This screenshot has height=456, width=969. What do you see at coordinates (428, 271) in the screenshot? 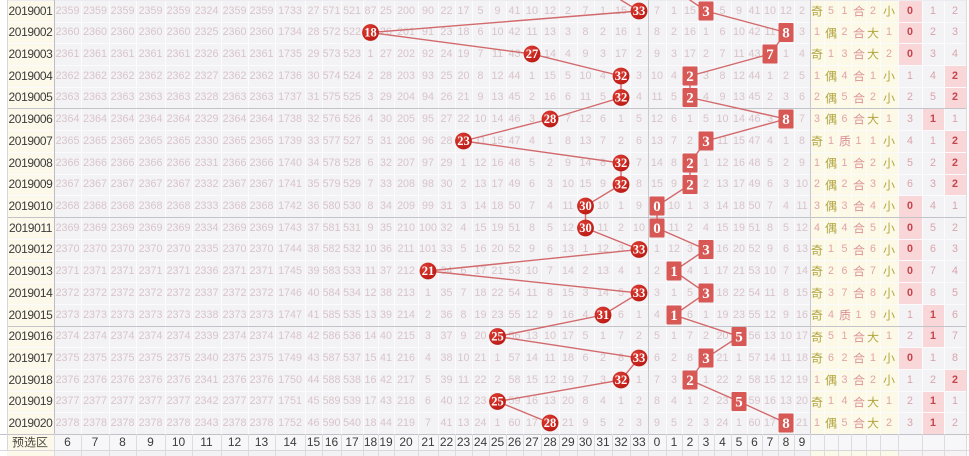
I see `svg-text: 21` at bounding box center [428, 271].